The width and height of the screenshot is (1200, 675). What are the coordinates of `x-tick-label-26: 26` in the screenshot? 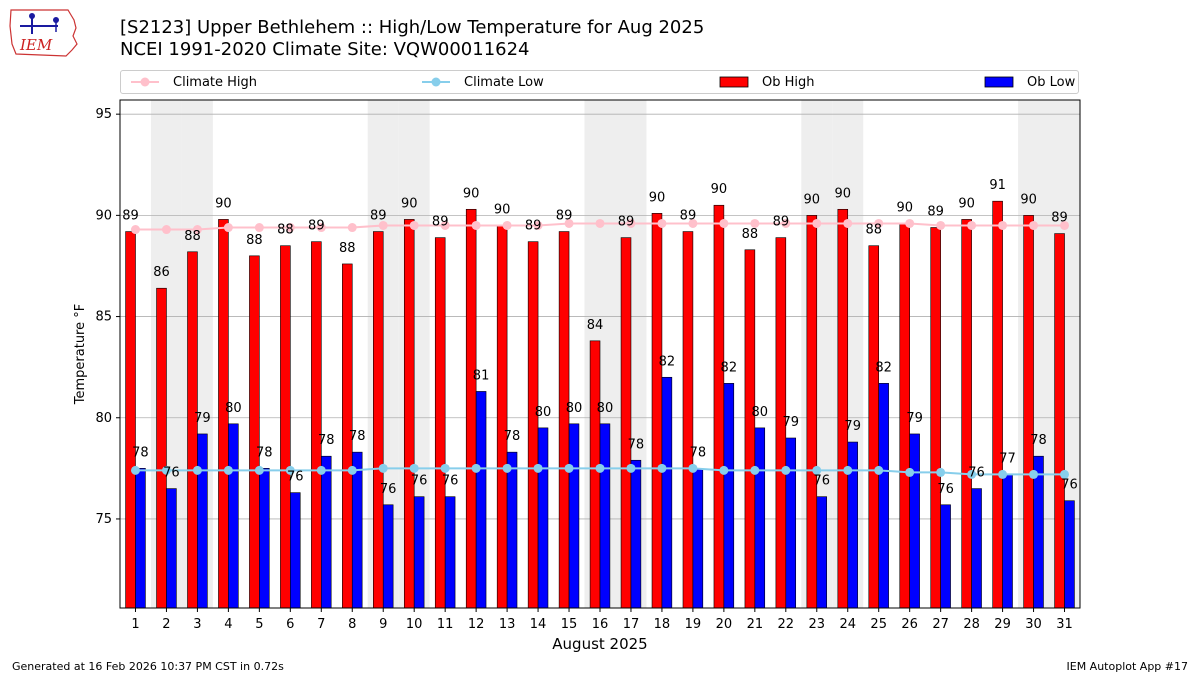 It's located at (909, 624).